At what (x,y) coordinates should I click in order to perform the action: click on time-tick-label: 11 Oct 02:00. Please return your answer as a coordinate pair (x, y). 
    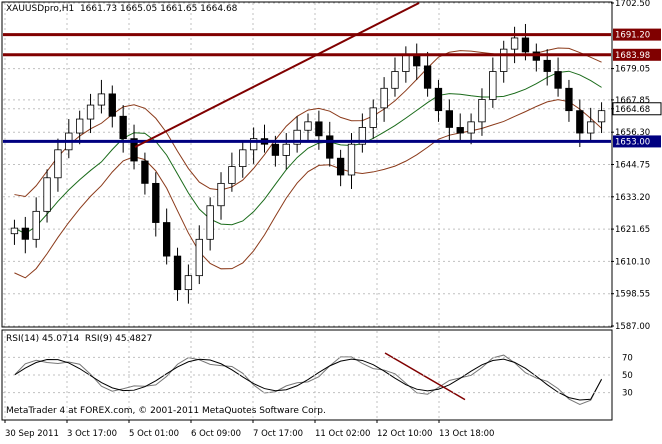
    Looking at the image, I should click on (342, 434).